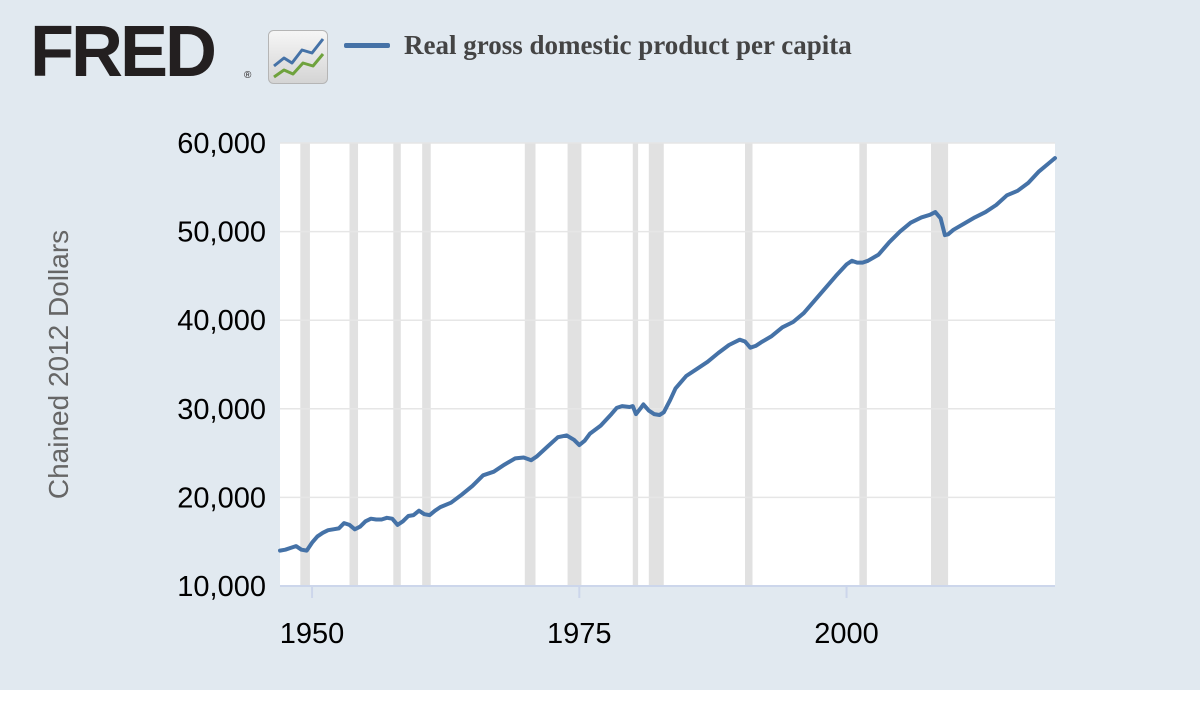 This screenshot has width=1200, height=710. I want to click on y-tick-label: 60,000, so click(221, 144).